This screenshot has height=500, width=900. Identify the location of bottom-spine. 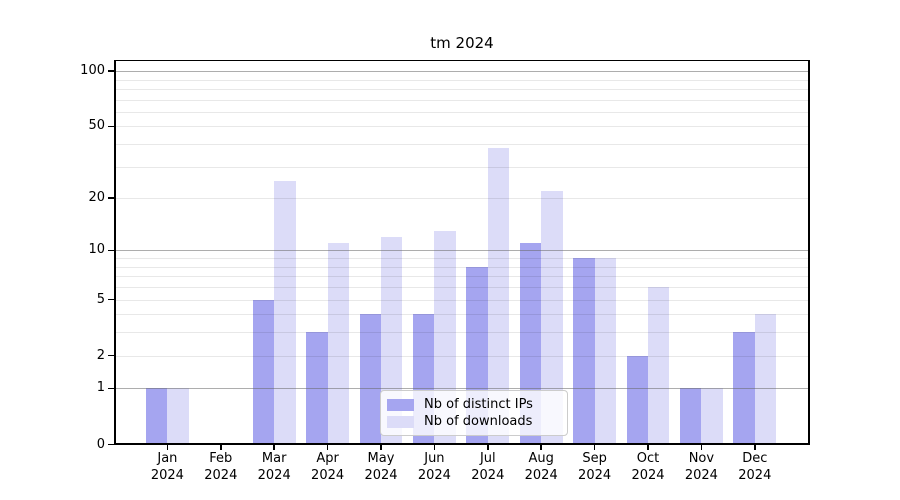
(462, 443).